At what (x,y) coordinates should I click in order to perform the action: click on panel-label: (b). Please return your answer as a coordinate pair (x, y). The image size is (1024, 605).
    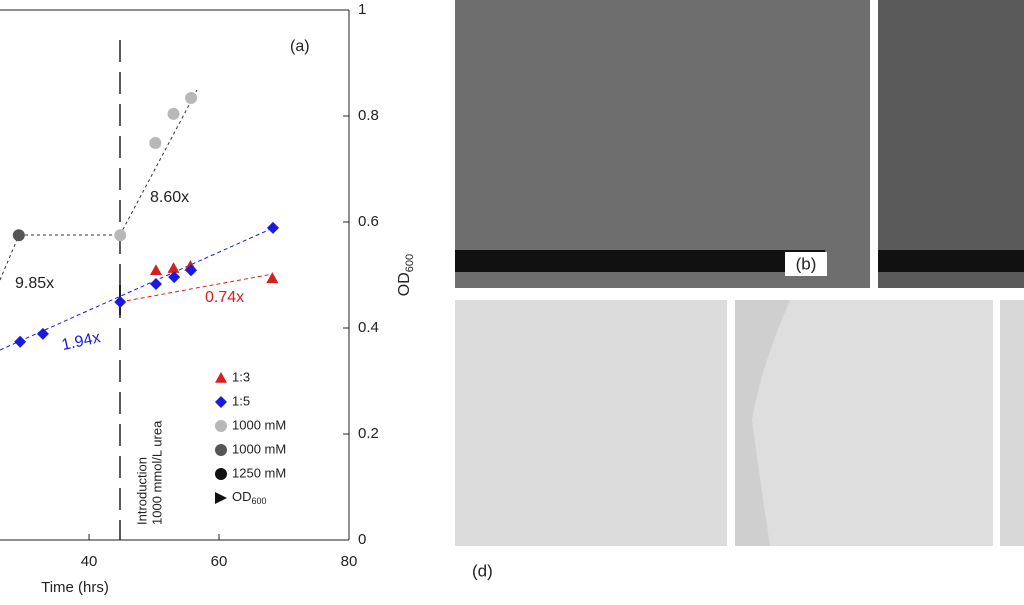
    Looking at the image, I should click on (806, 263).